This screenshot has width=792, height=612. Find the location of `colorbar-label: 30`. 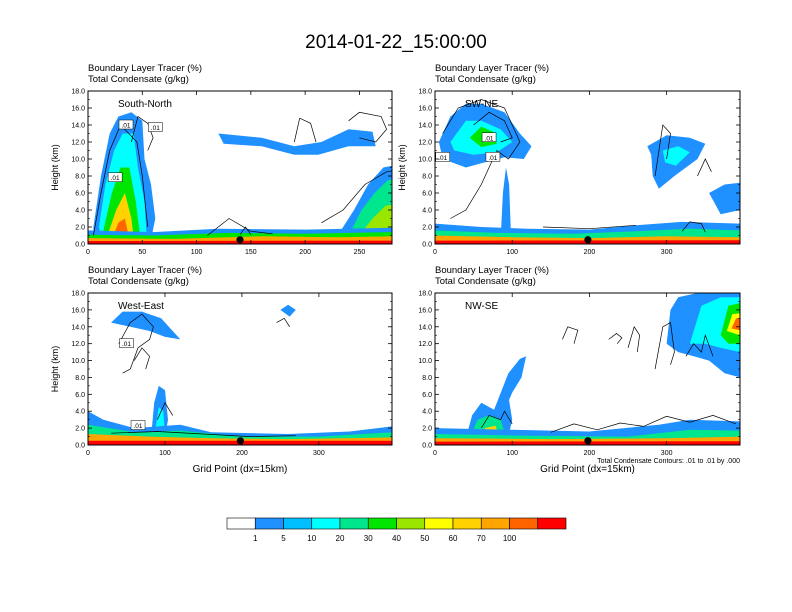

colorbar-label: 30 is located at coordinates (368, 538).